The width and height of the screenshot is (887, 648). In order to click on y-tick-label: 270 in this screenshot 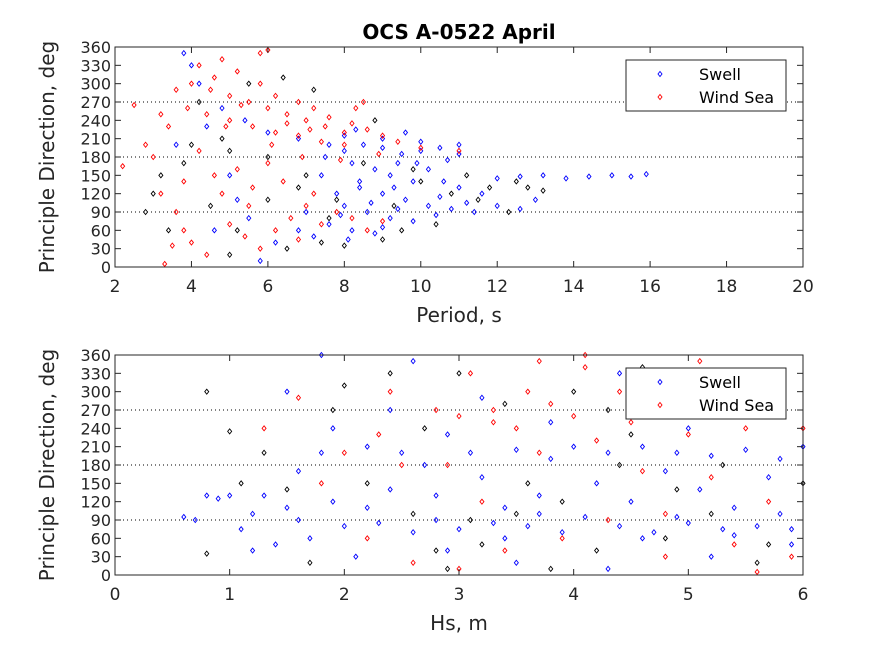, I will do `click(95, 102)`.